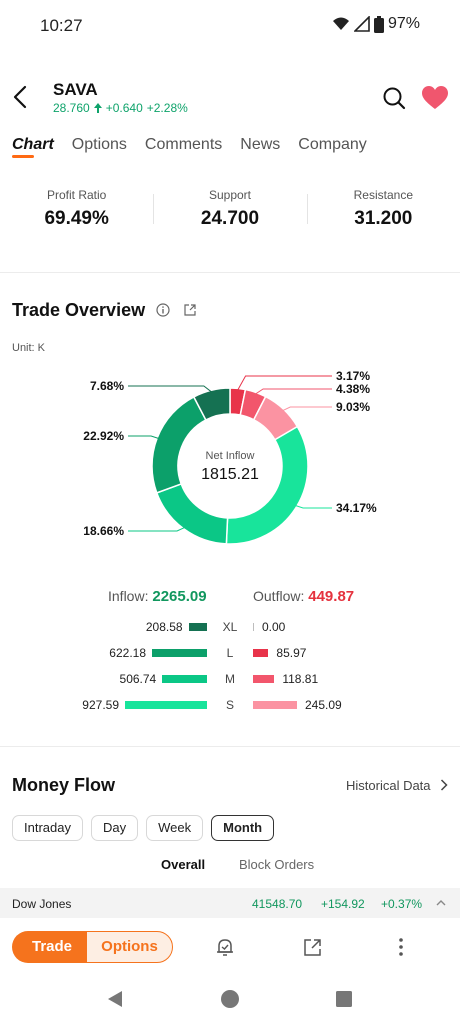  I want to click on net-inflow-value: 1815.21, so click(230, 474).